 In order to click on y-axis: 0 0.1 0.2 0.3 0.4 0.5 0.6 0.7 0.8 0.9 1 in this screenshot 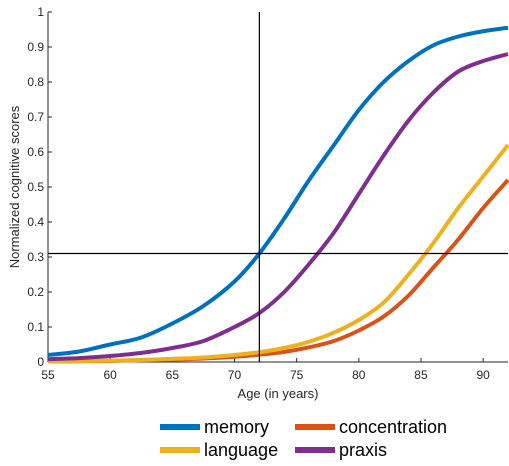, I will do `click(39, 187)`.